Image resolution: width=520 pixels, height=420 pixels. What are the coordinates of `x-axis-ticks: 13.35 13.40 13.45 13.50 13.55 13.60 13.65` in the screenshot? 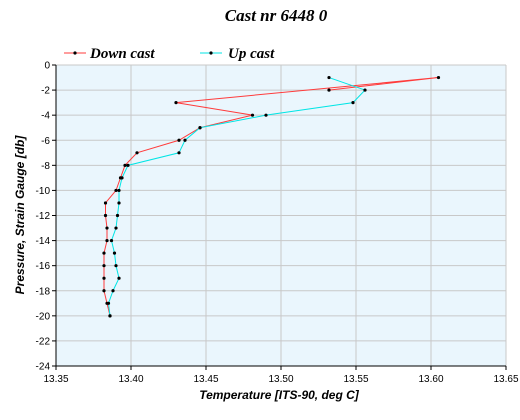 It's located at (281, 375).